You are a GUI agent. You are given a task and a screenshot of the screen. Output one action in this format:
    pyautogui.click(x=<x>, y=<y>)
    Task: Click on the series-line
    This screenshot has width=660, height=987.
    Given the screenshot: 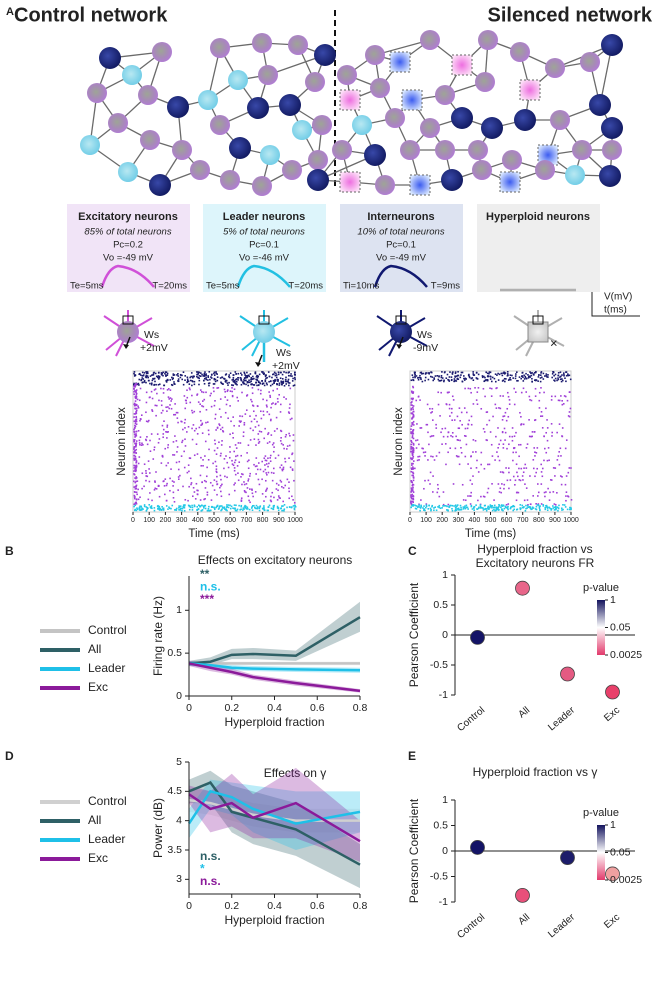 What is the action you would take?
    pyautogui.click(x=274, y=823)
    